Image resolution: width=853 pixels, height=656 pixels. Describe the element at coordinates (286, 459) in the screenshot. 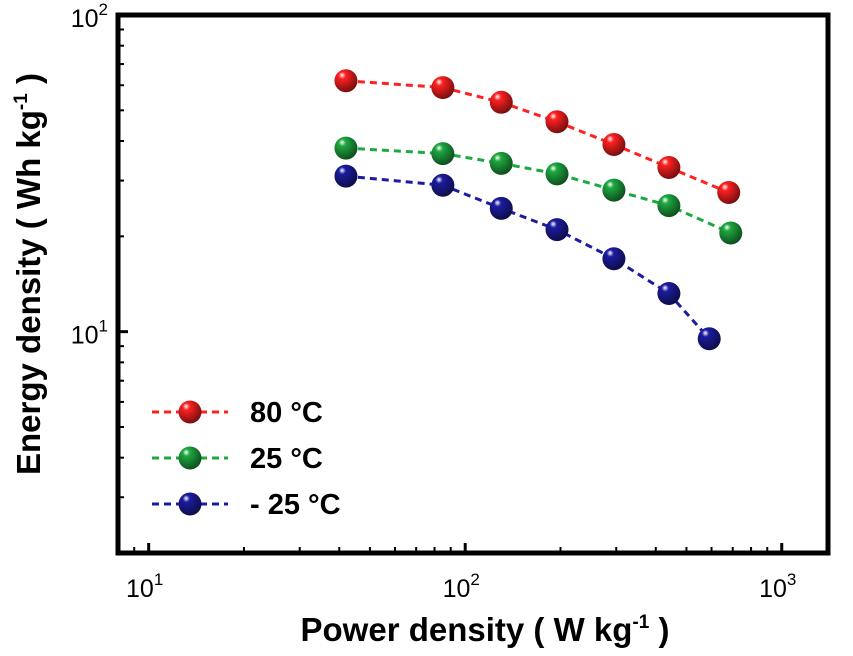

I see `legend-label: 25 °C` at that location.